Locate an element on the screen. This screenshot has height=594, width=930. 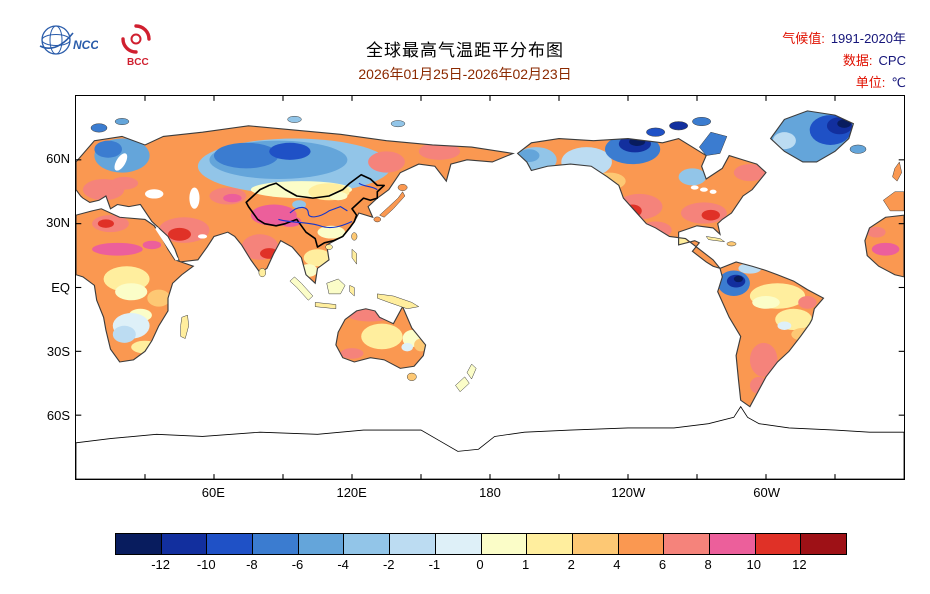
anomaly-patches-west-africa is located at coordinates (883, 241).